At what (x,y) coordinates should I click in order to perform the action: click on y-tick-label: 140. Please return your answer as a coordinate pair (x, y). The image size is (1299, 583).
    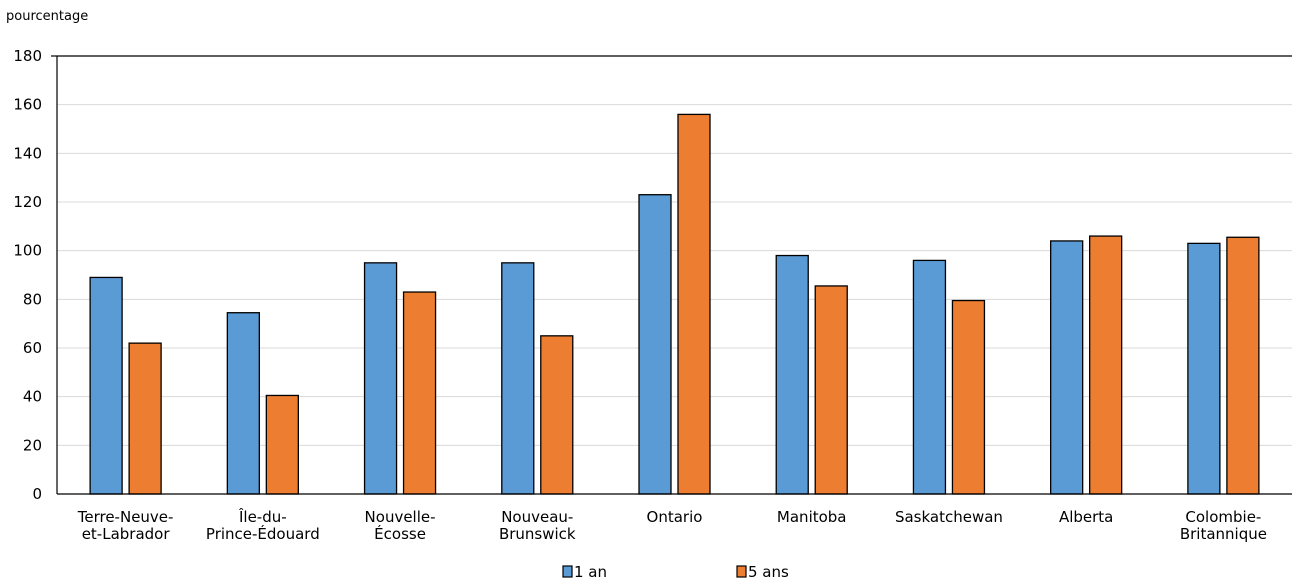
    Looking at the image, I should click on (27, 153).